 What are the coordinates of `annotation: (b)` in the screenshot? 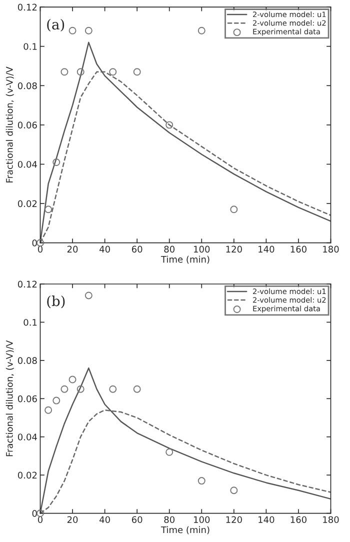 It's located at (56, 301).